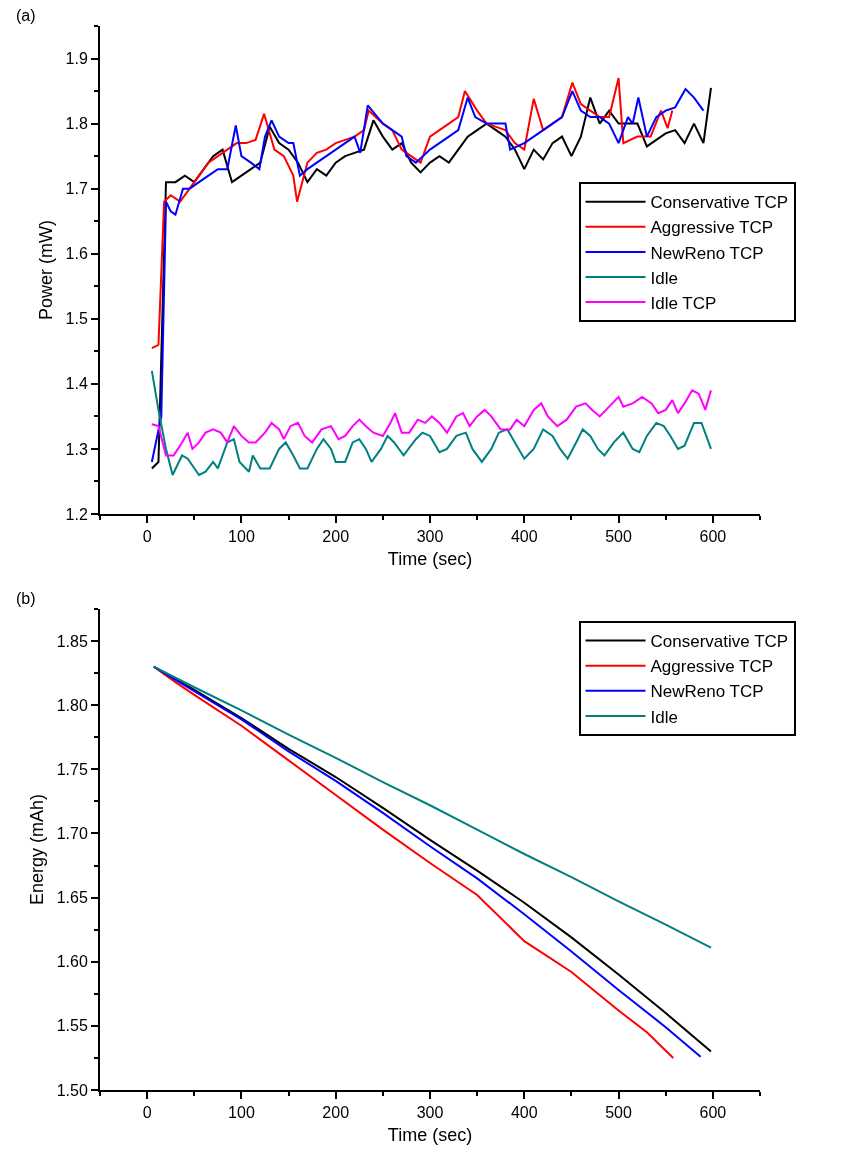 The width and height of the screenshot is (846, 1160). I want to click on y-tick-label: 1.75, so click(72, 769).